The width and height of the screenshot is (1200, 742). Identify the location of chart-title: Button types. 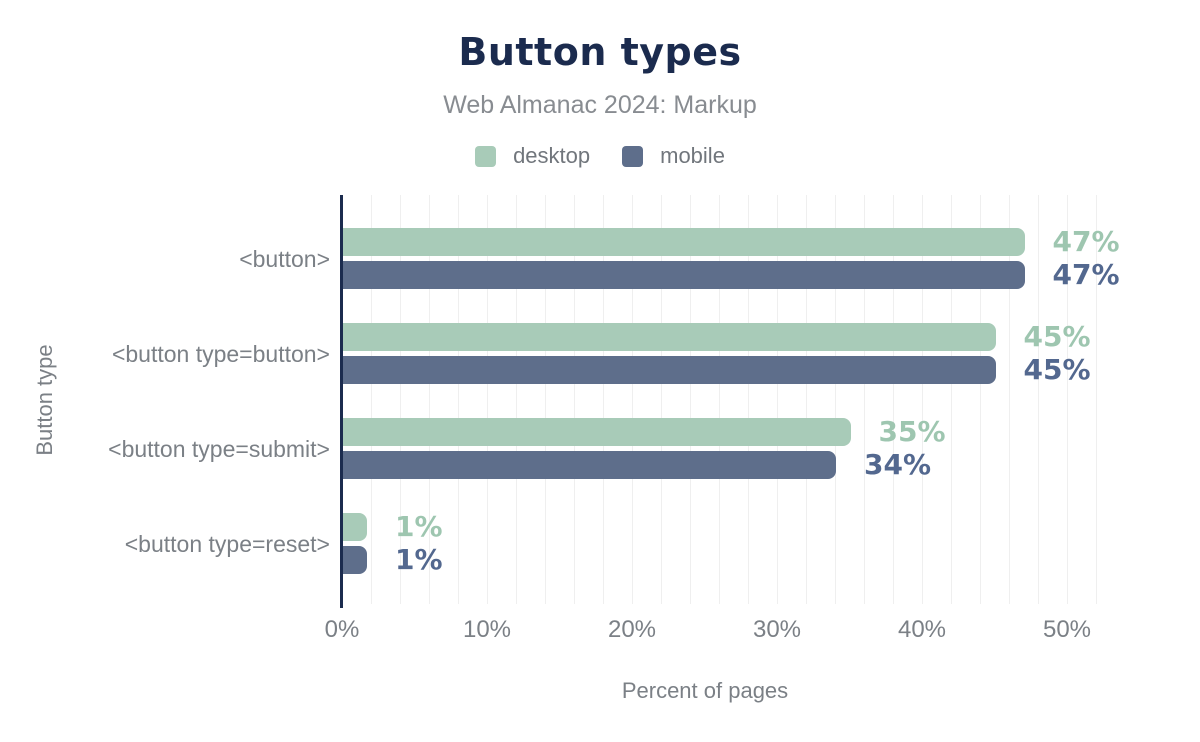
(600, 52).